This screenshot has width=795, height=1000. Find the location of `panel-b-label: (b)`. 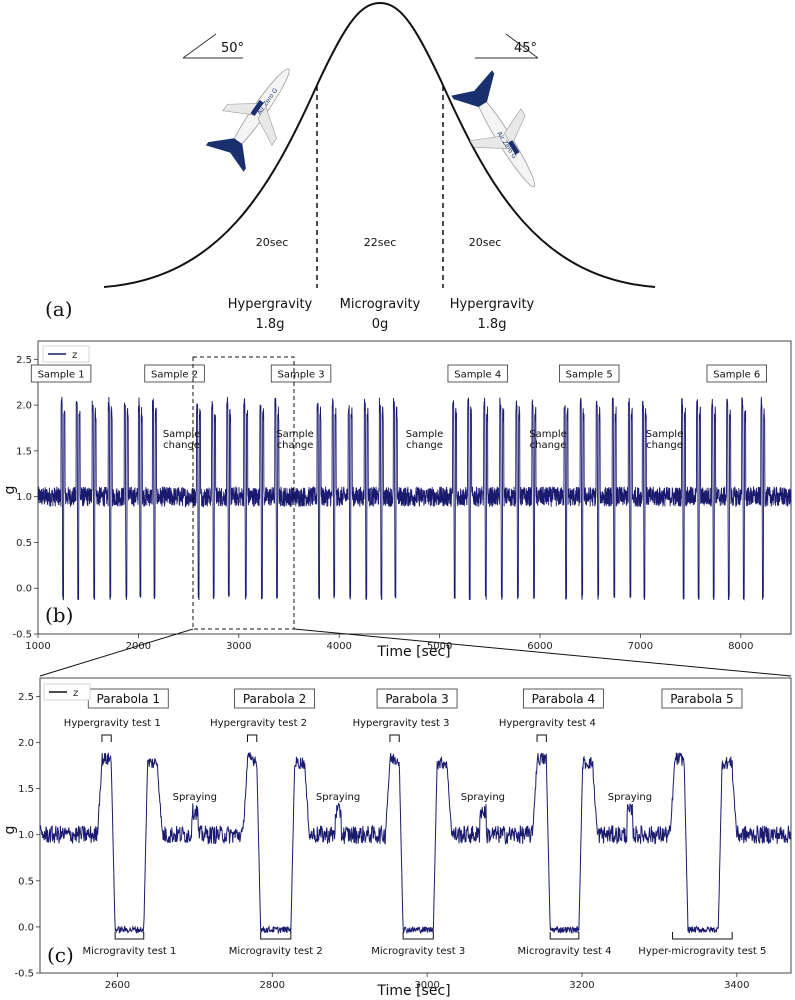

panel-b-label: (b) is located at coordinates (59, 615).